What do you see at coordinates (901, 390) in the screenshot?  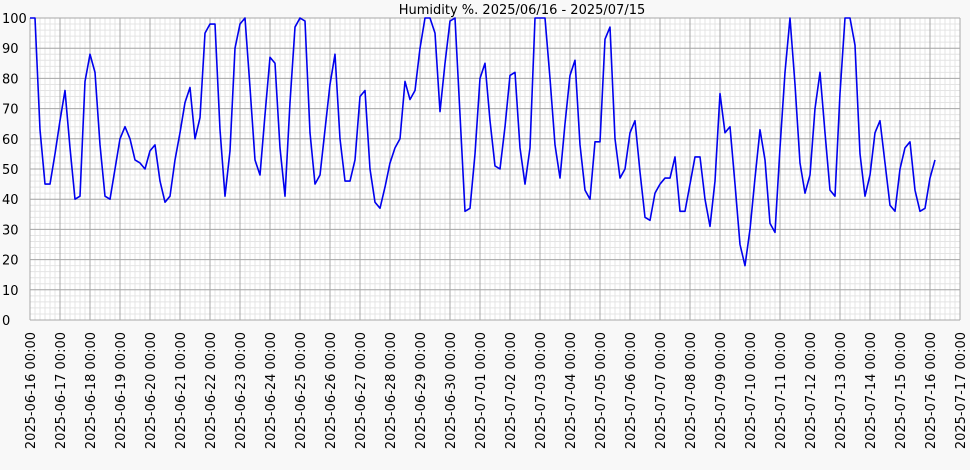 I see `x-tick-label: 2025-07-15 00:00` at bounding box center [901, 390].